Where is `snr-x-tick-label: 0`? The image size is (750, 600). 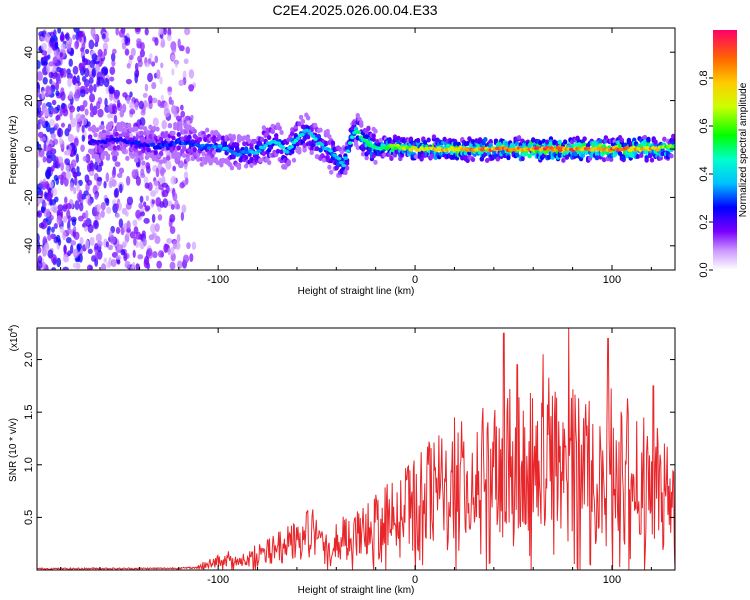 snr-x-tick-label: 0 is located at coordinates (415, 580).